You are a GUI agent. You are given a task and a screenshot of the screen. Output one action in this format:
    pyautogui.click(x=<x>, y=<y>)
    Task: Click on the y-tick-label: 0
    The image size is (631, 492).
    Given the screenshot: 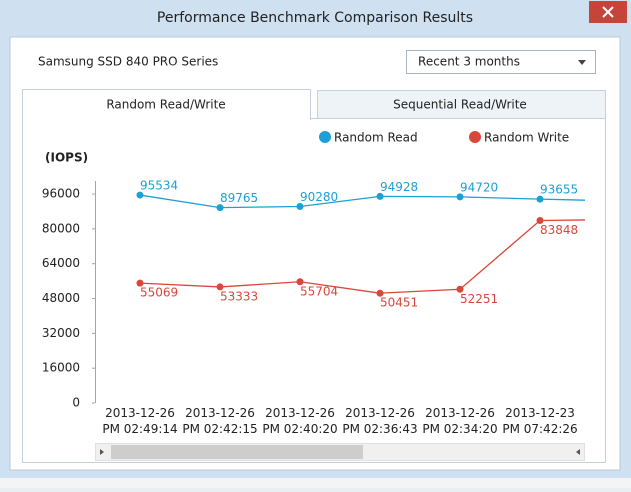 What is the action you would take?
    pyautogui.click(x=76, y=403)
    